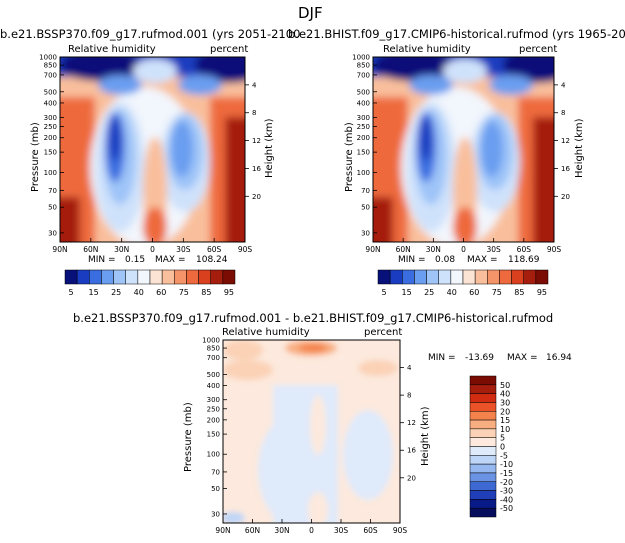  What do you see at coordinates (50, 173) in the screenshot?
I see `panel1-ytick-label: 100` at bounding box center [50, 173].